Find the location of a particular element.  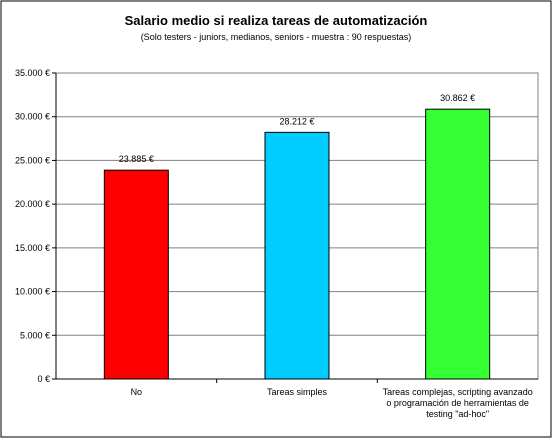

category-label: Tareas simples is located at coordinates (297, 392).